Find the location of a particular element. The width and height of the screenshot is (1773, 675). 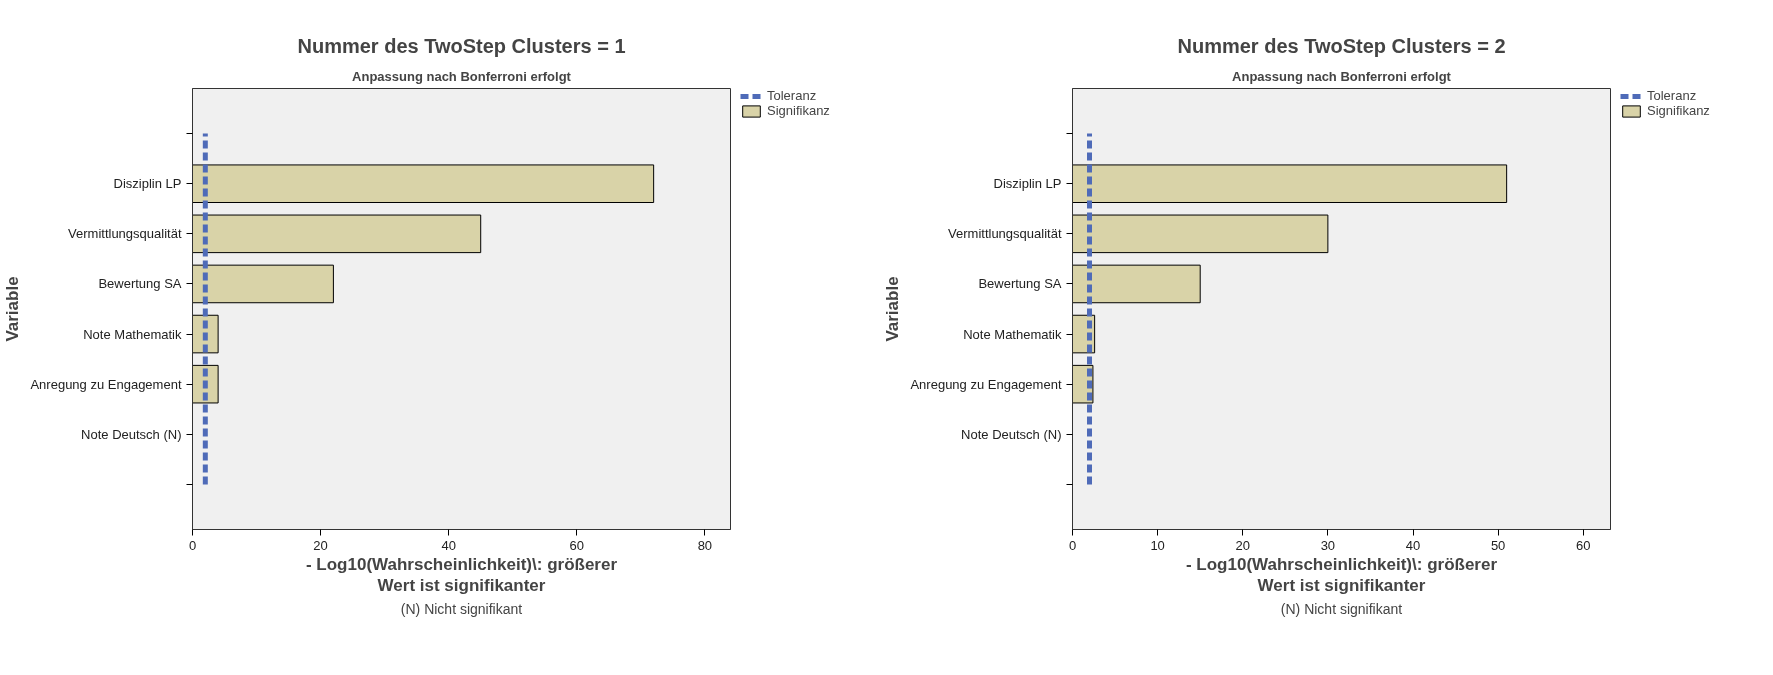

x-tick-label: 80 is located at coordinates (705, 545).